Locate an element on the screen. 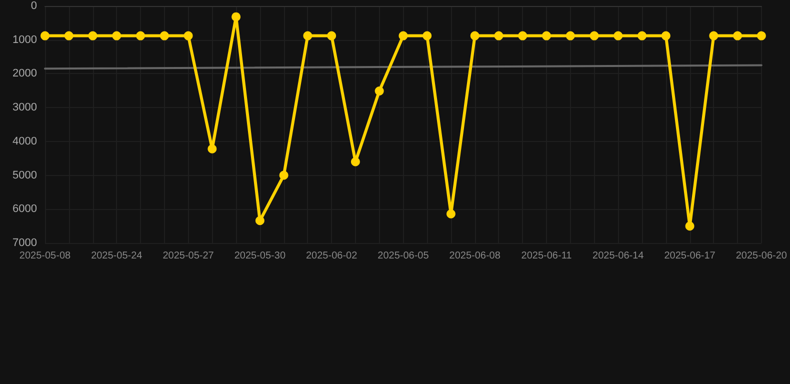 Image resolution: width=790 pixels, height=384 pixels. x-tick-label: 2025-05-30 is located at coordinates (260, 256).